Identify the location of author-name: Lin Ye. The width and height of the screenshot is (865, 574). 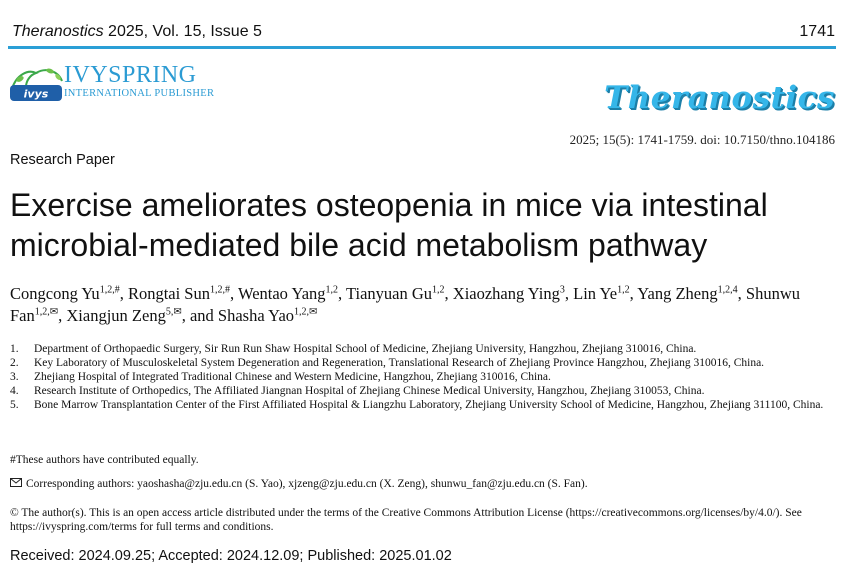
(595, 293).